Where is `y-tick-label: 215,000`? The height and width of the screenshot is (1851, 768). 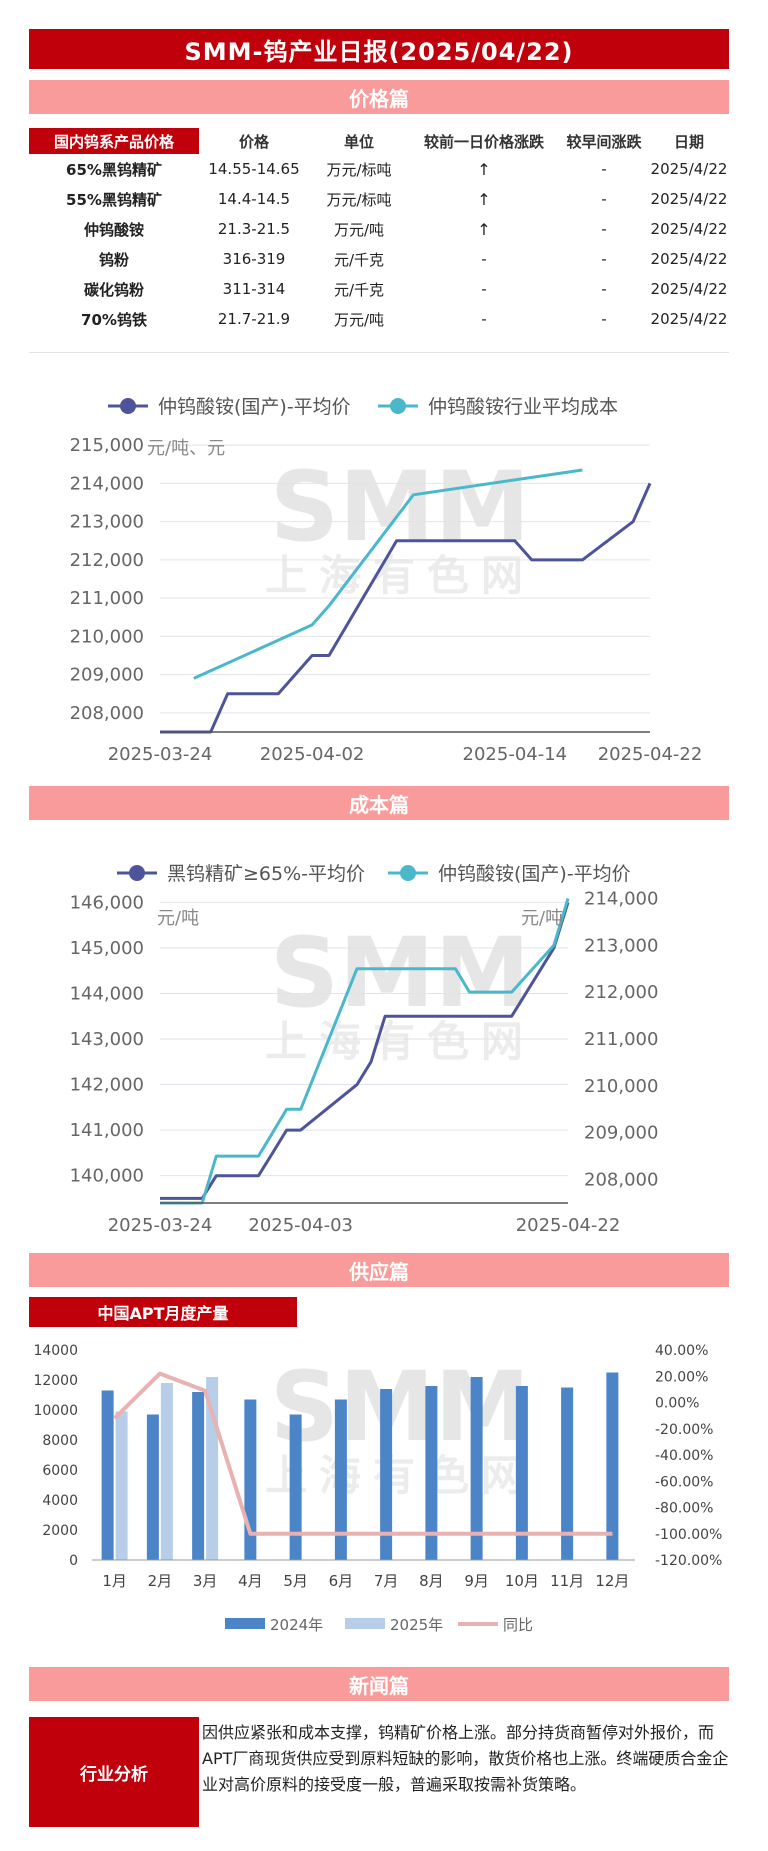 y-tick-label: 215,000 is located at coordinates (107, 445).